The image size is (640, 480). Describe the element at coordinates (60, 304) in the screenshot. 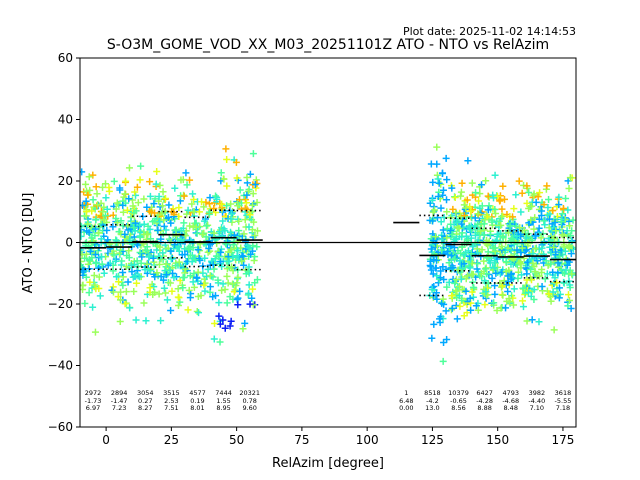

I see `y-tick-label: −20` at that location.